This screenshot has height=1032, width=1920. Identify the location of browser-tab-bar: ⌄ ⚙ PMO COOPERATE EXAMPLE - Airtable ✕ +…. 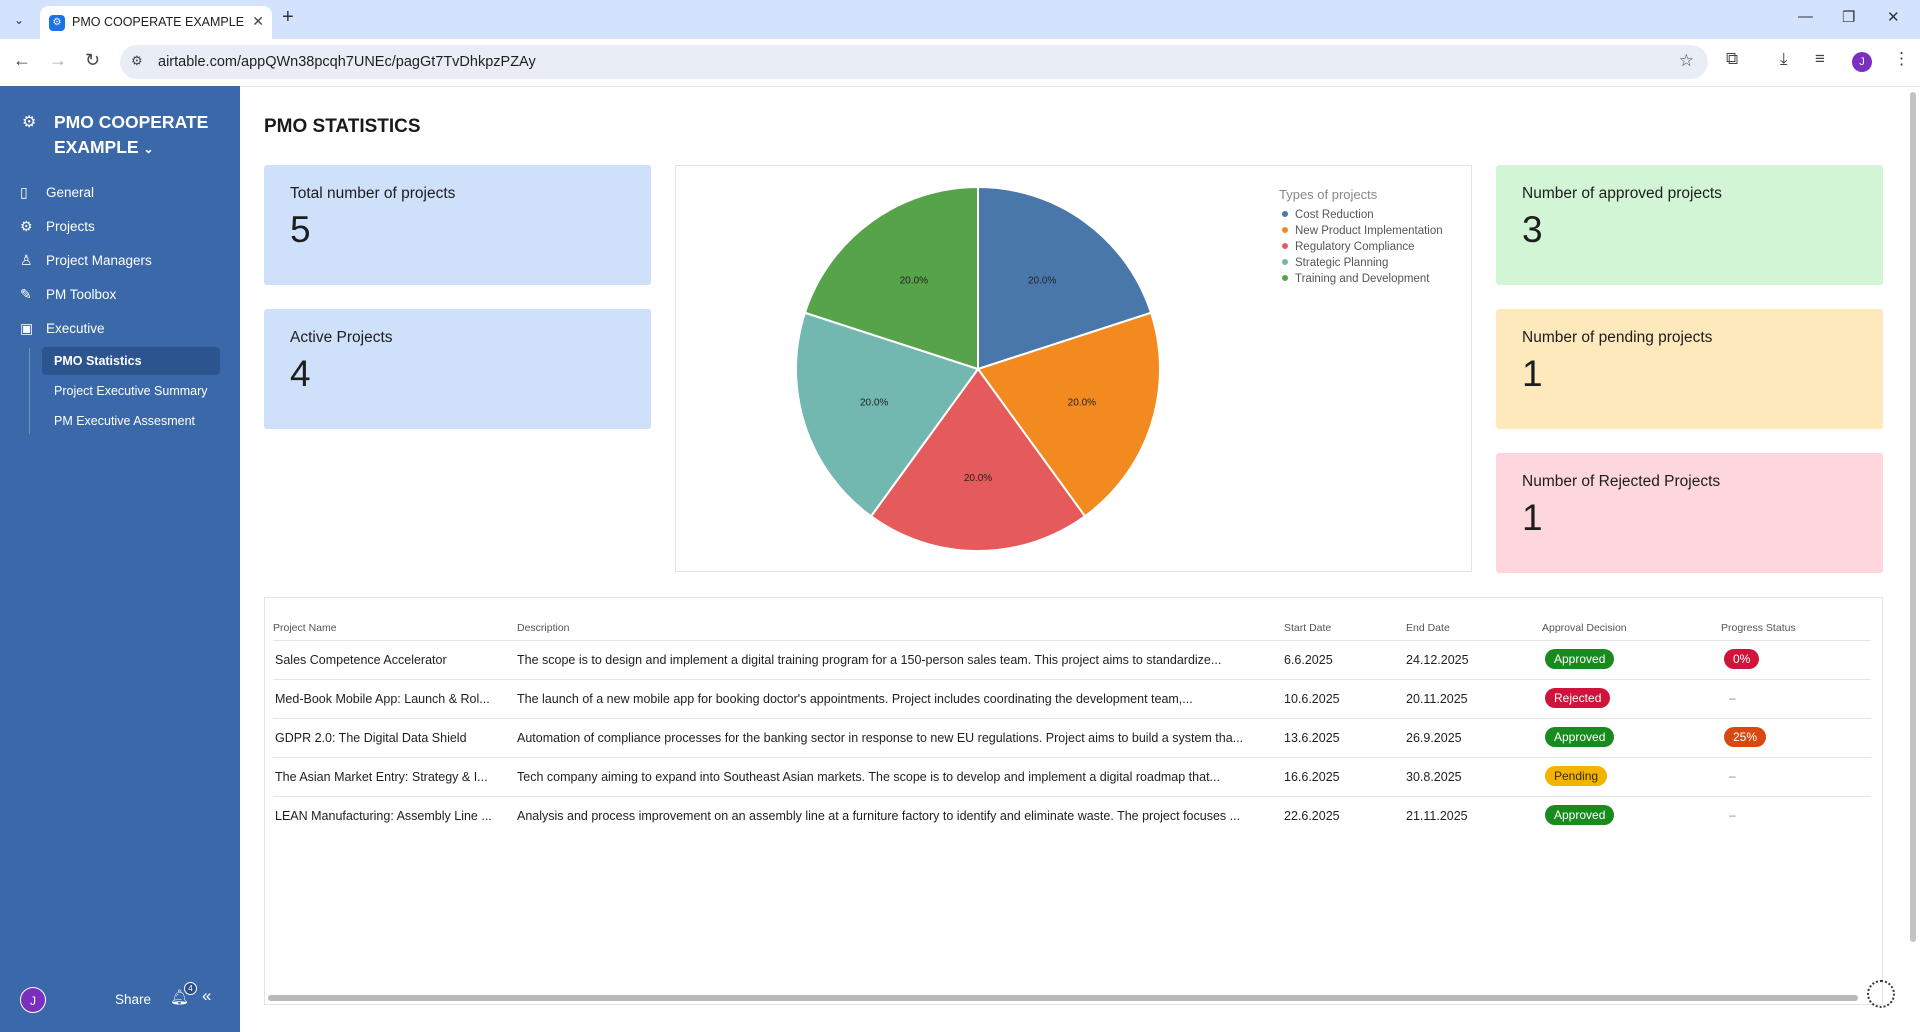
(960, 19).